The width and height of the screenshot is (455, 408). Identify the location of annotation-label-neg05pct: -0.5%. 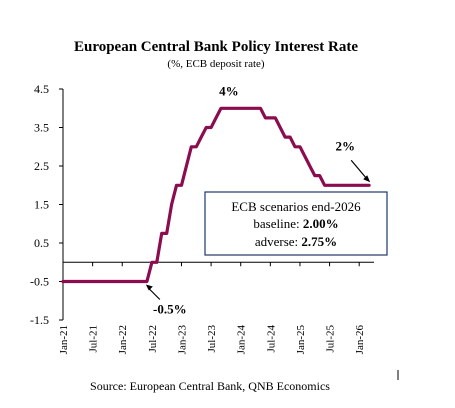
(170, 309).